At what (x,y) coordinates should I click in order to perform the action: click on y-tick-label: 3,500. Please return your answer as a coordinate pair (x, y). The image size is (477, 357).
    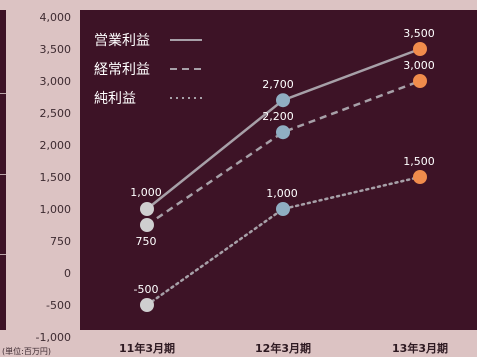
    Looking at the image, I should click on (56, 49).